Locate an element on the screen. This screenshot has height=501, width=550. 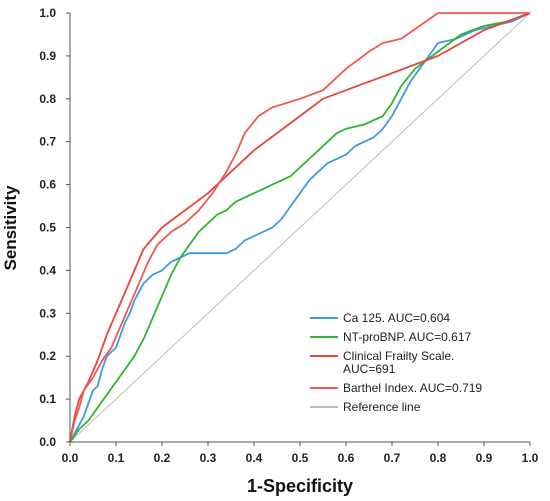
x-tick-label: 0.6 is located at coordinates (346, 458).